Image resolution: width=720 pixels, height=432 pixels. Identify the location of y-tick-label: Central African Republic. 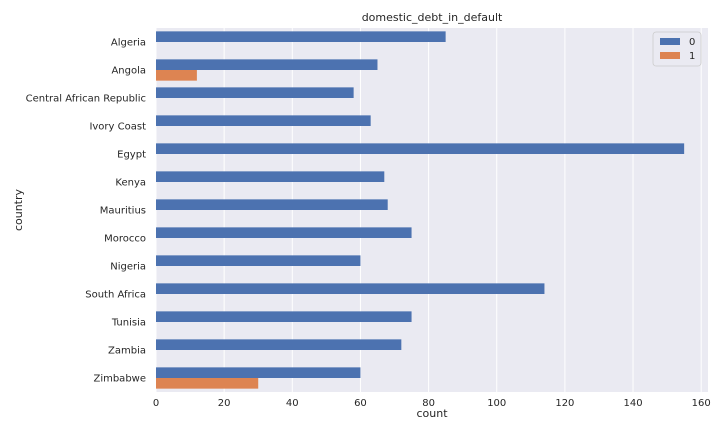
(86, 99).